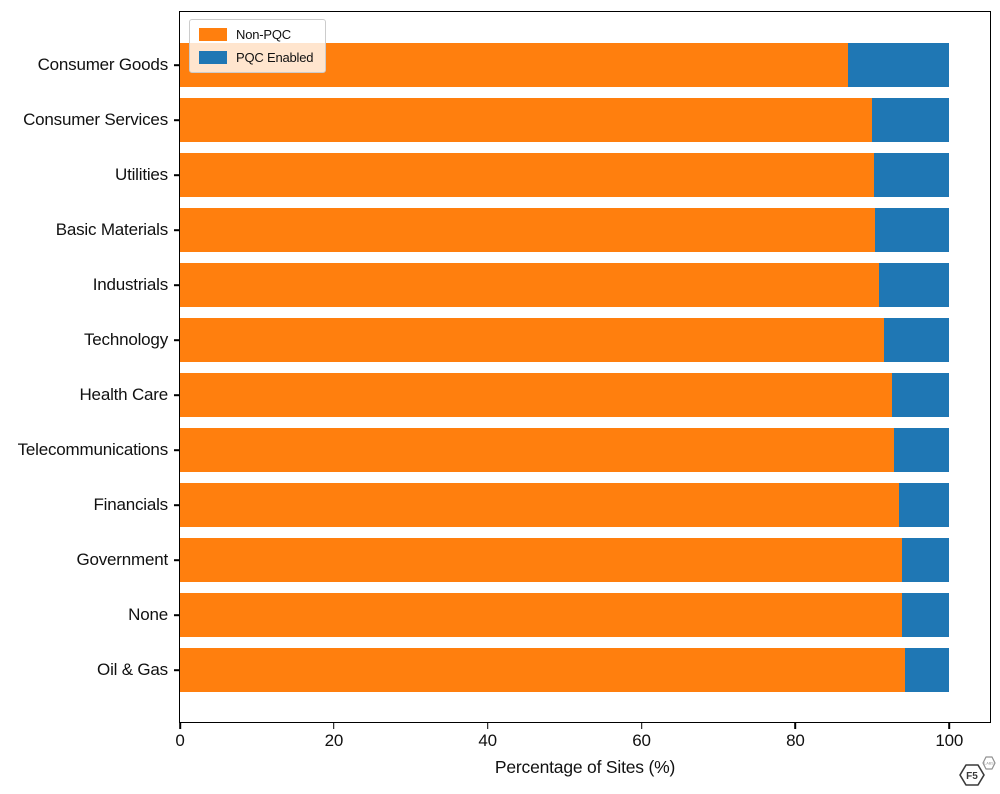  What do you see at coordinates (275, 57) in the screenshot?
I see `legend-label-pqc-enabled: PQC Enabled` at bounding box center [275, 57].